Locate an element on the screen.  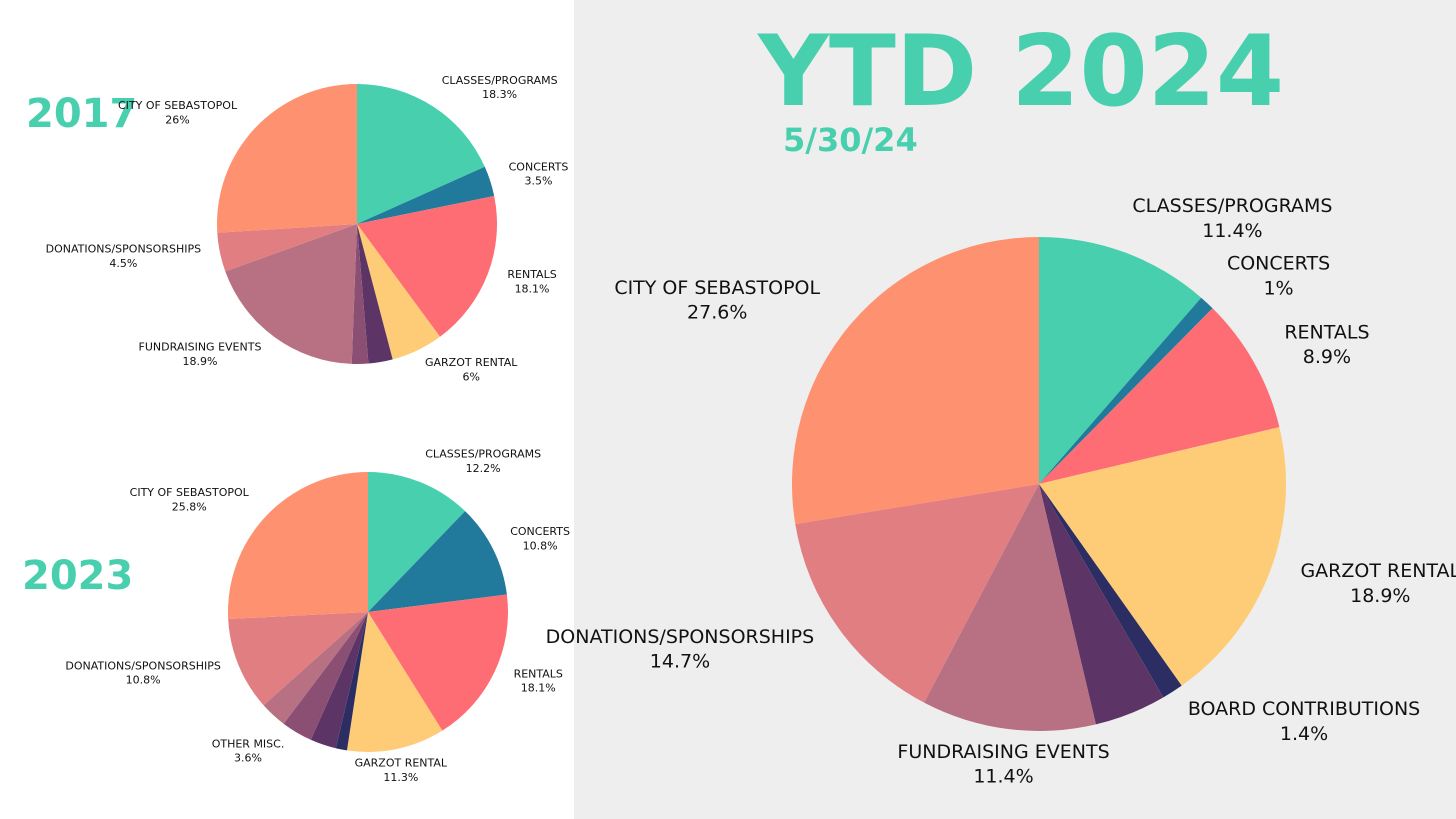
chart-title: 2017 is located at coordinates (81, 114).